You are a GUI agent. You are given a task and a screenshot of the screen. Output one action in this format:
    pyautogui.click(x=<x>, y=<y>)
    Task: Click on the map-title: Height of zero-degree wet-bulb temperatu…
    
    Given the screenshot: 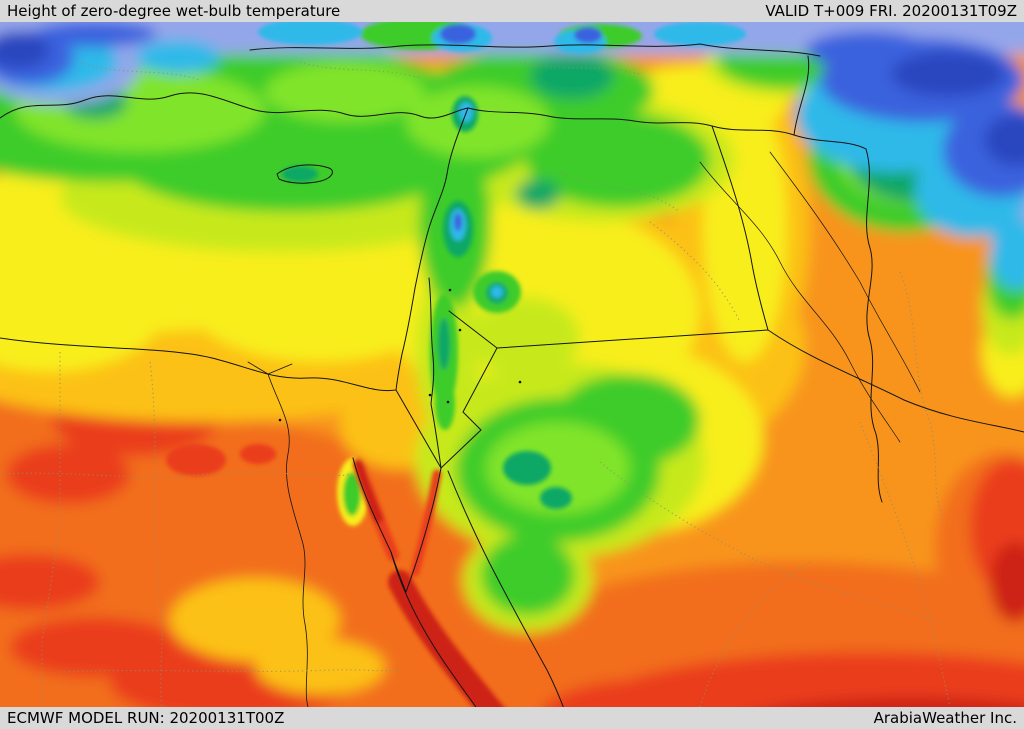 What is the action you would take?
    pyautogui.click(x=174, y=11)
    